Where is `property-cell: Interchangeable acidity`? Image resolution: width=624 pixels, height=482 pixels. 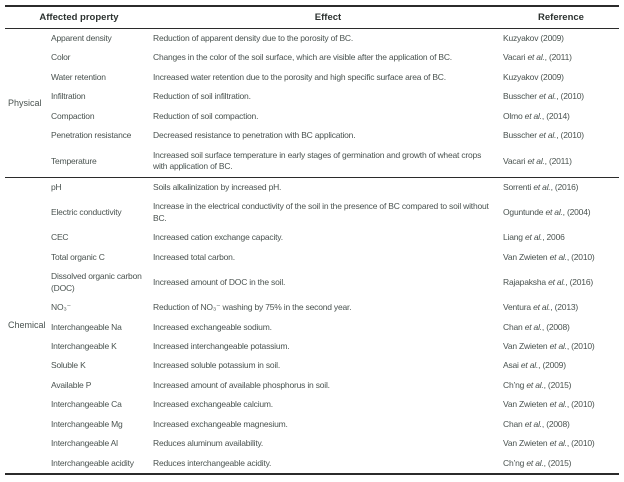 property-cell: Interchangeable acidity is located at coordinates (92, 462).